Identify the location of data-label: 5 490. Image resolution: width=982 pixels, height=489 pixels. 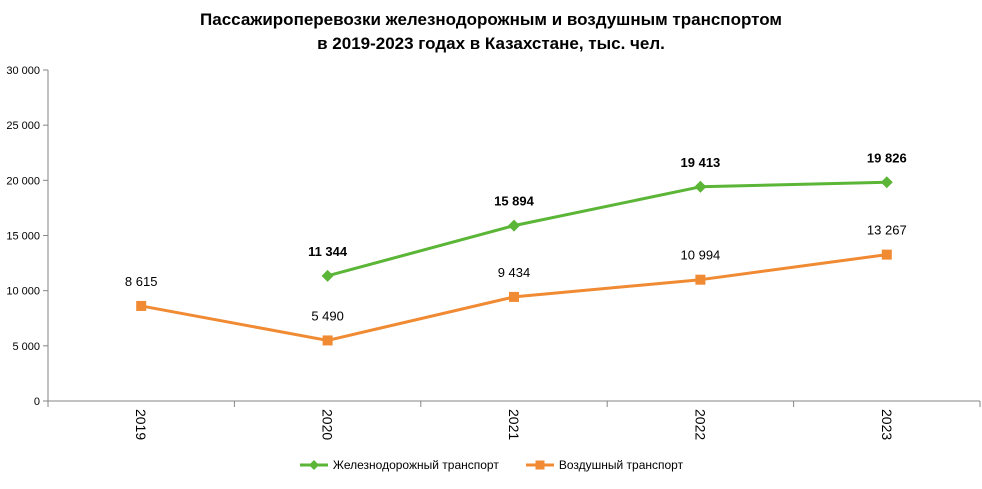
(327, 315).